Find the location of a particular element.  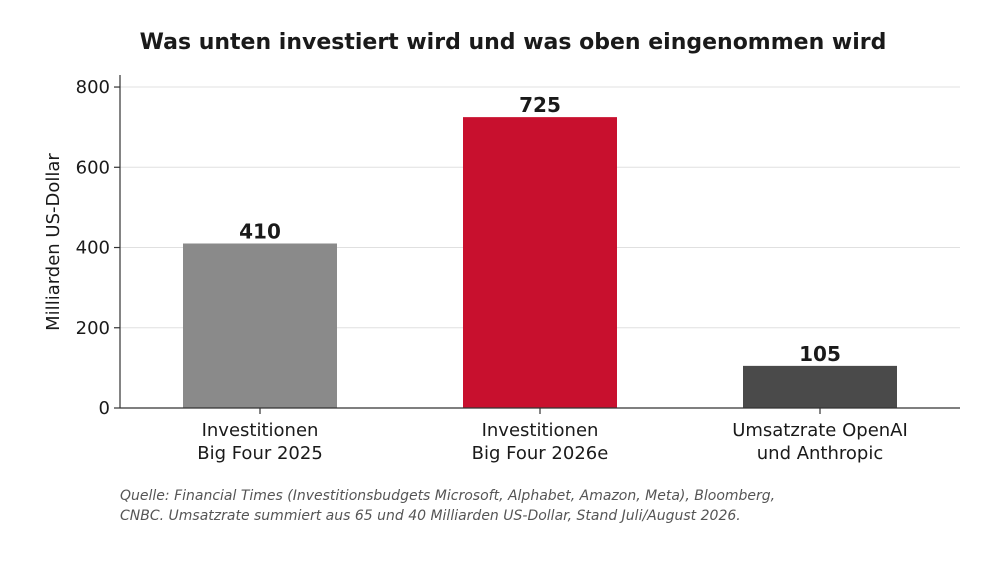

y-tick-label: 800 is located at coordinates (93, 87).